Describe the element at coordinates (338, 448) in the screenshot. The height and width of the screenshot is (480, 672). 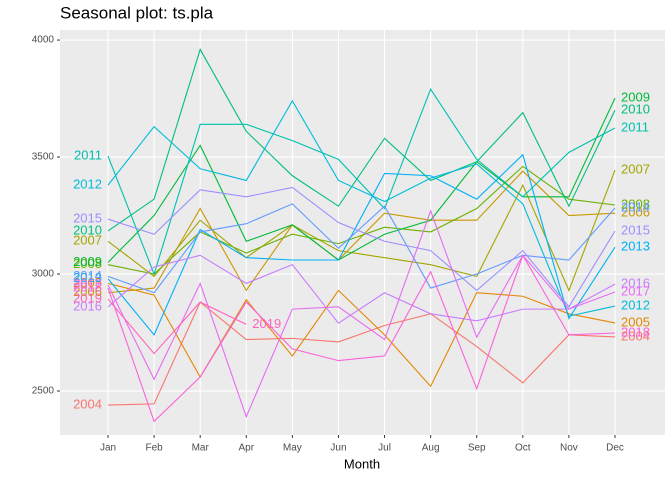
I see `x-tick-label: Jun` at that location.